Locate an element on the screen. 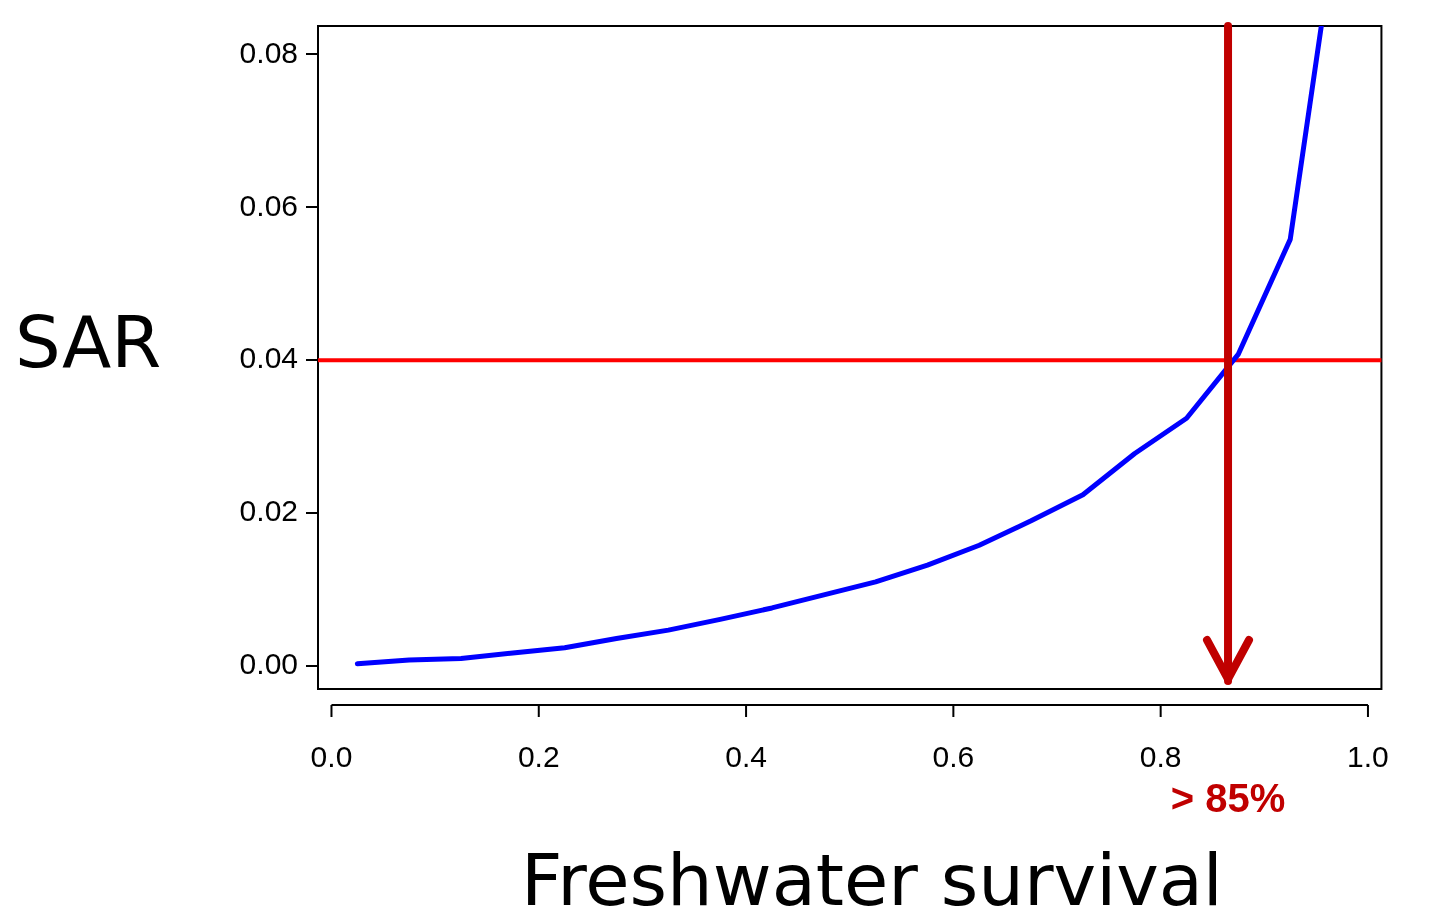  x-axis-title: Freshwater survival is located at coordinates (872, 878).